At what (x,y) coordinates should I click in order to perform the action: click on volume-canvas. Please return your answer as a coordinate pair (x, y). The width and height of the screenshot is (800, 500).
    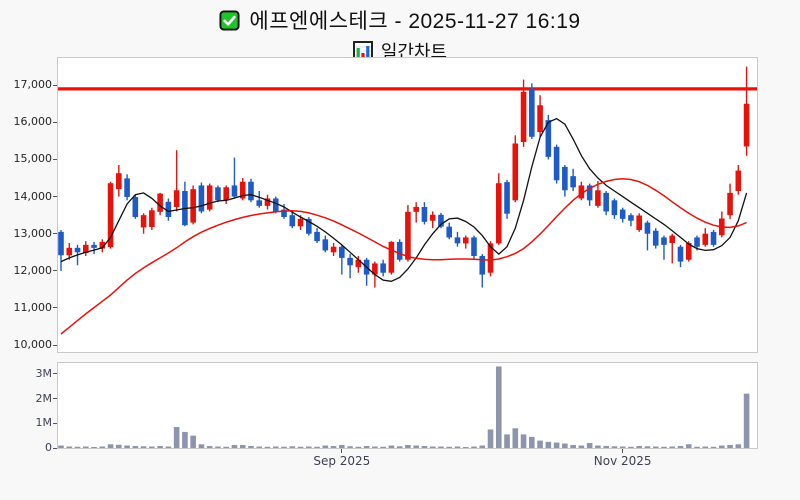
    Looking at the image, I should click on (404, 407).